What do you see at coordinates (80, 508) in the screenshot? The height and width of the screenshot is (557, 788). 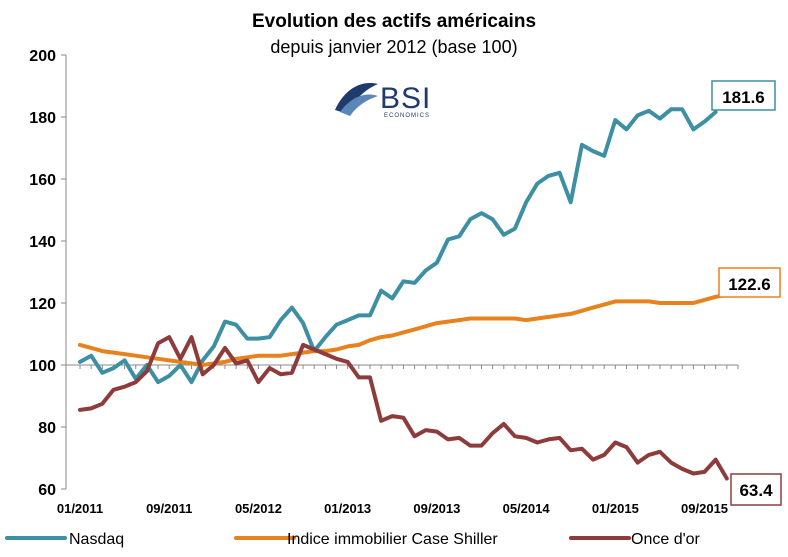 I see `x-tick-label: 01/2011` at bounding box center [80, 508].